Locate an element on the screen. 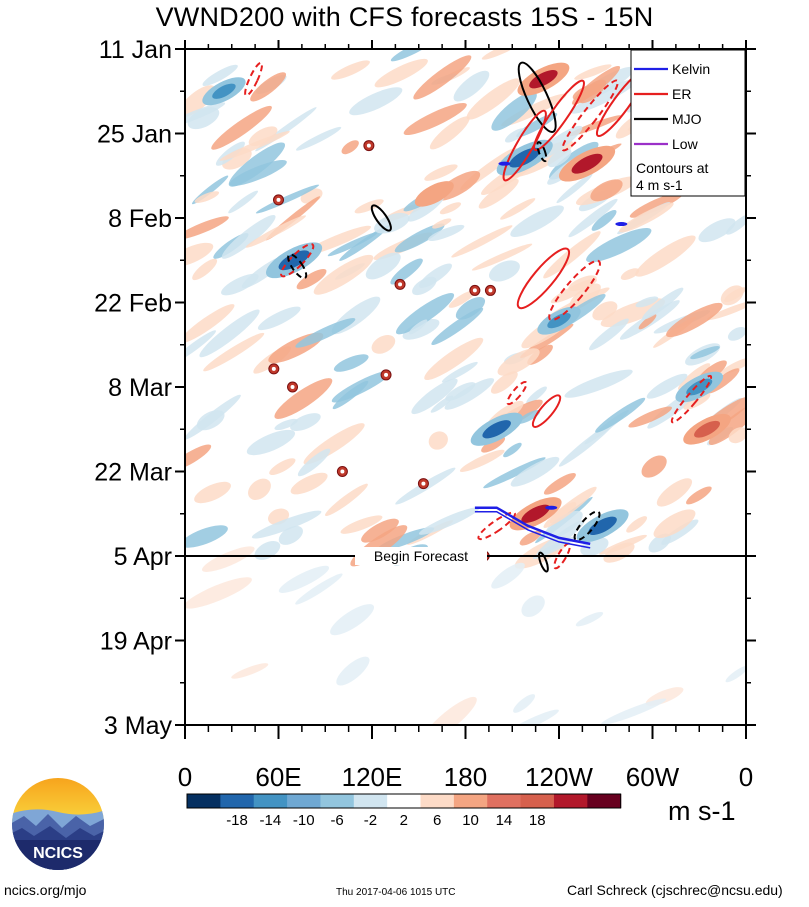  legend-note-line1: Contours at is located at coordinates (672, 168).